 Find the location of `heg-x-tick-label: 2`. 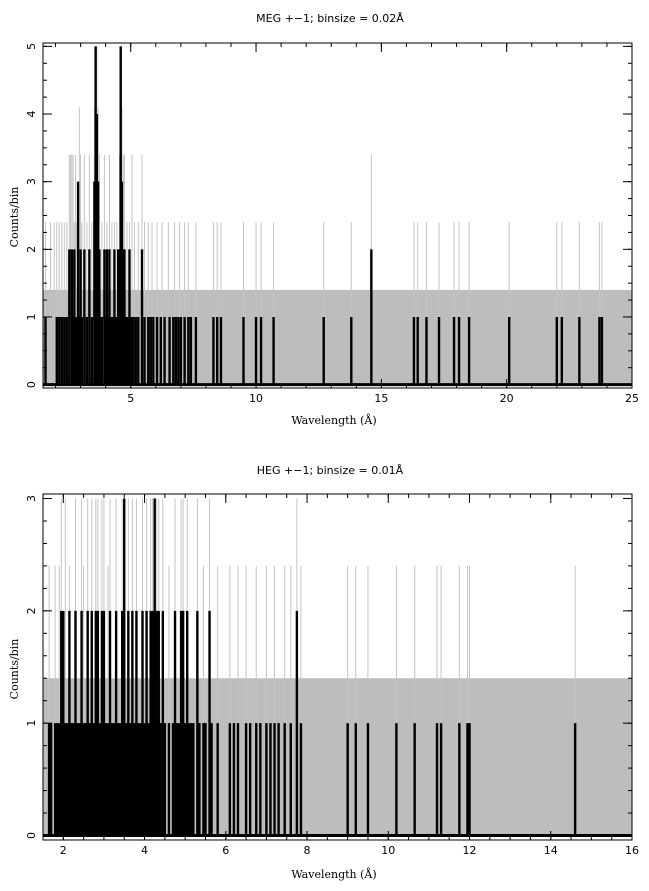

heg-x-tick-label: 2 is located at coordinates (63, 850).